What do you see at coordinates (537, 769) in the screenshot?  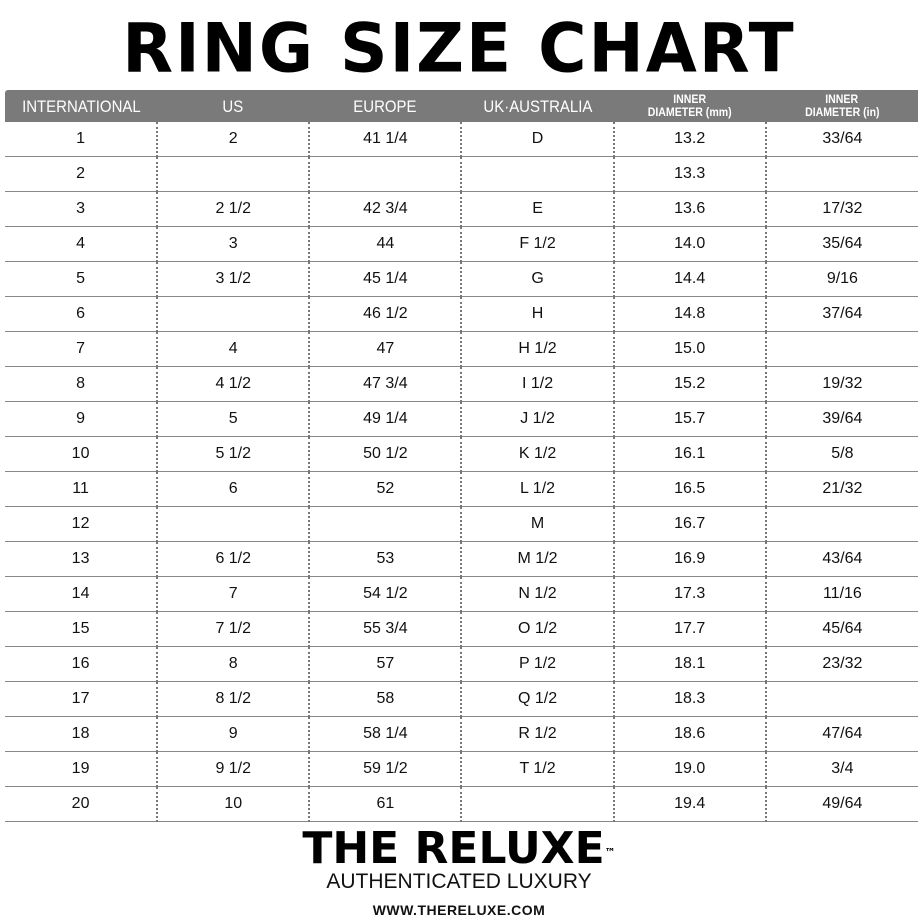 I see `table-cell: T 1/2` at bounding box center [537, 769].